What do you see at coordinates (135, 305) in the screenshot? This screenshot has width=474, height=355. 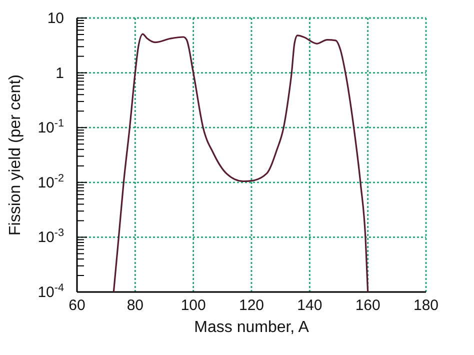 I see `x-tick-label: 80` at bounding box center [135, 305].